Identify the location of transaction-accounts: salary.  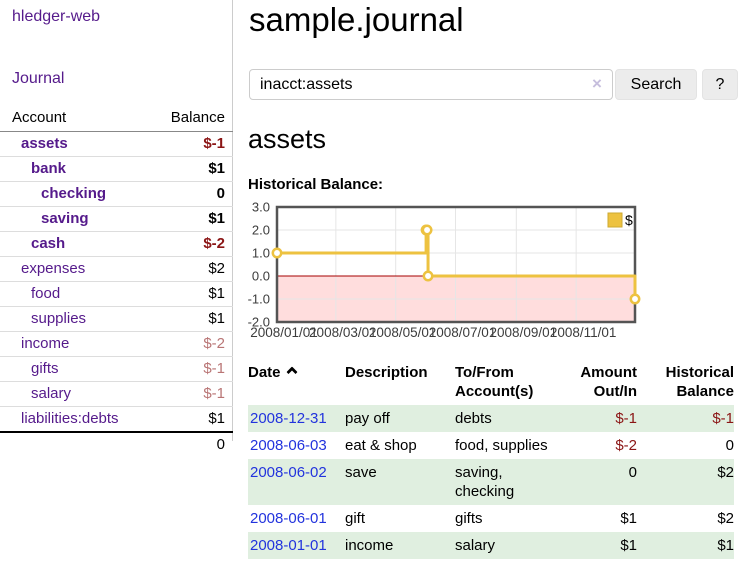
(475, 545).